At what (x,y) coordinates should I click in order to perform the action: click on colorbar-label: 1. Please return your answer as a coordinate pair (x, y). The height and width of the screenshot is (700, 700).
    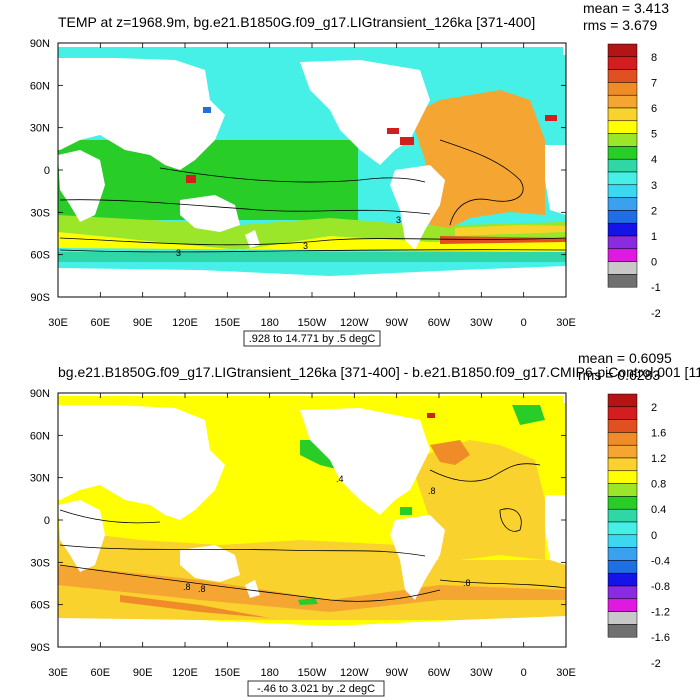
    Looking at the image, I should click on (654, 237).